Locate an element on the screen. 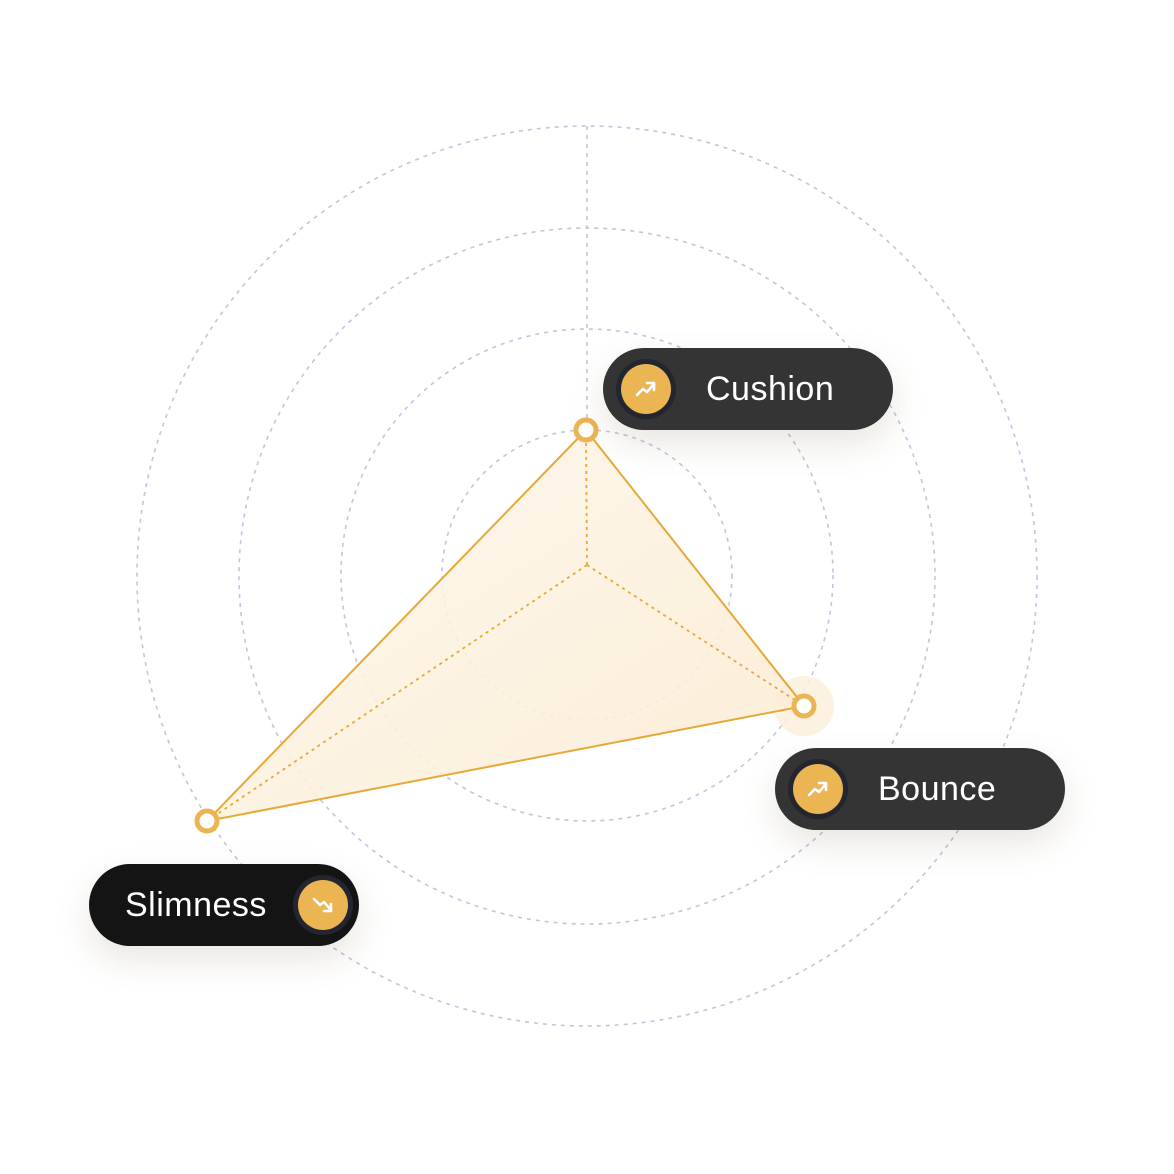 This screenshot has width=1174, height=1174. slimness-label-pill: Slimness is located at coordinates (224, 905).